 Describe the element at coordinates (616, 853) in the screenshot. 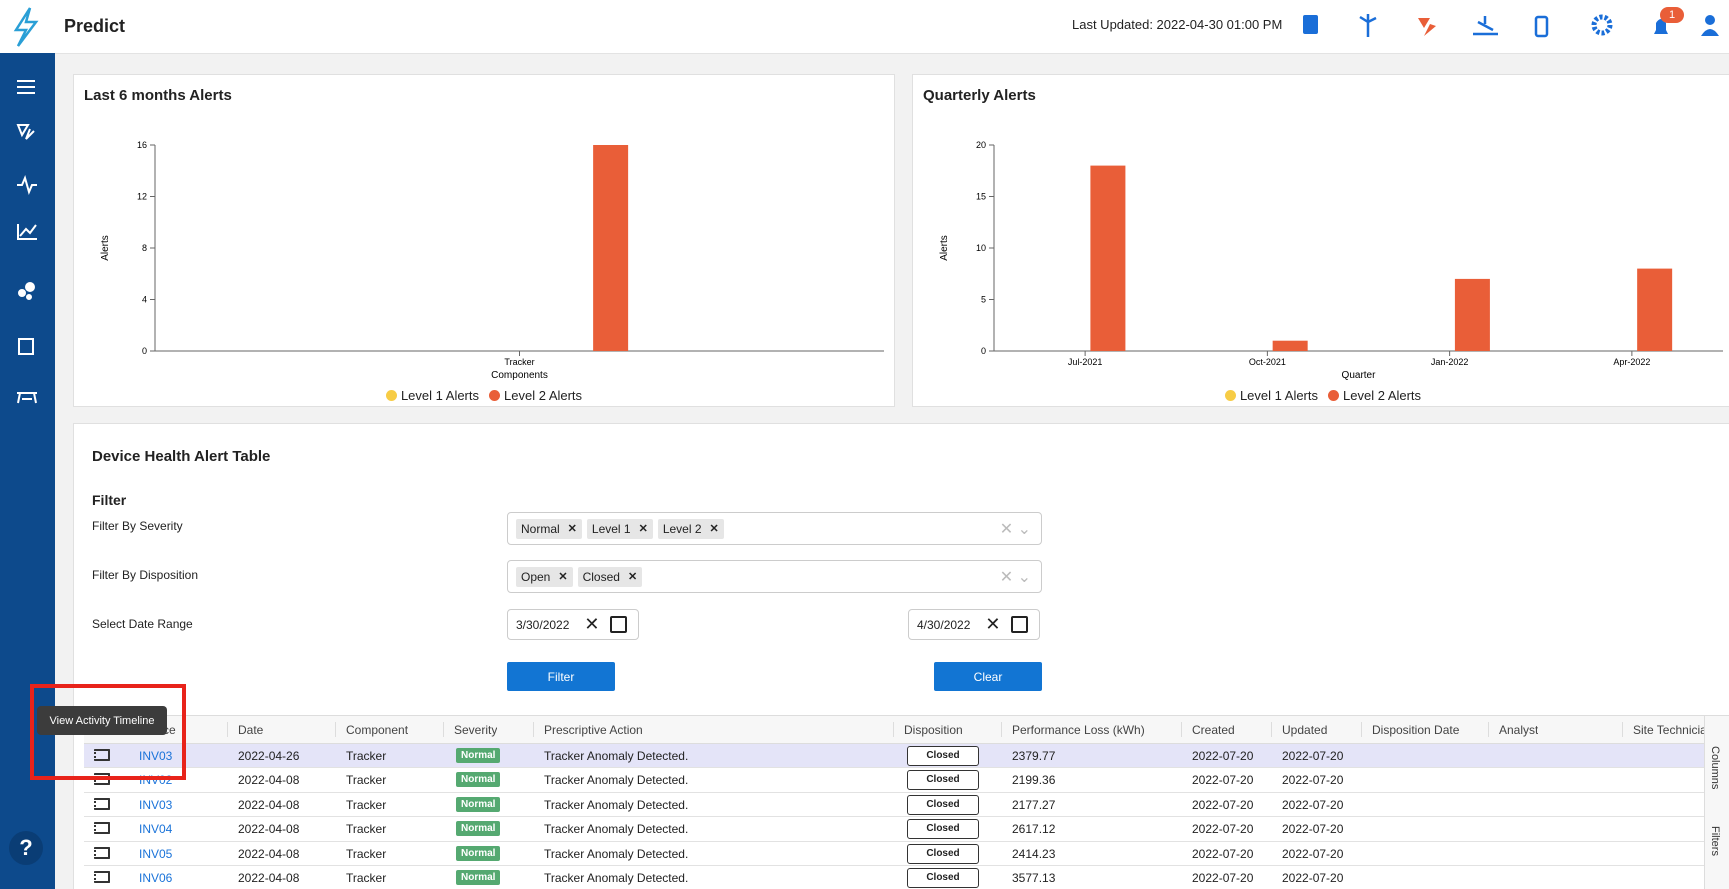

I see `cell-text: Tracker Anomaly Detected.` at that location.